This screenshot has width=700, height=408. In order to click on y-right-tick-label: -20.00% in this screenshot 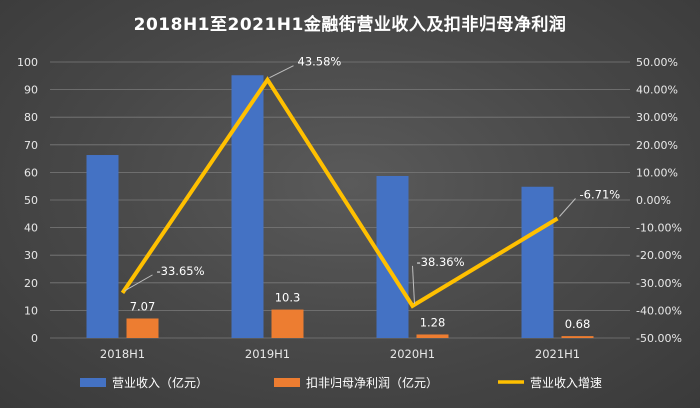, I will do `click(659, 255)`.